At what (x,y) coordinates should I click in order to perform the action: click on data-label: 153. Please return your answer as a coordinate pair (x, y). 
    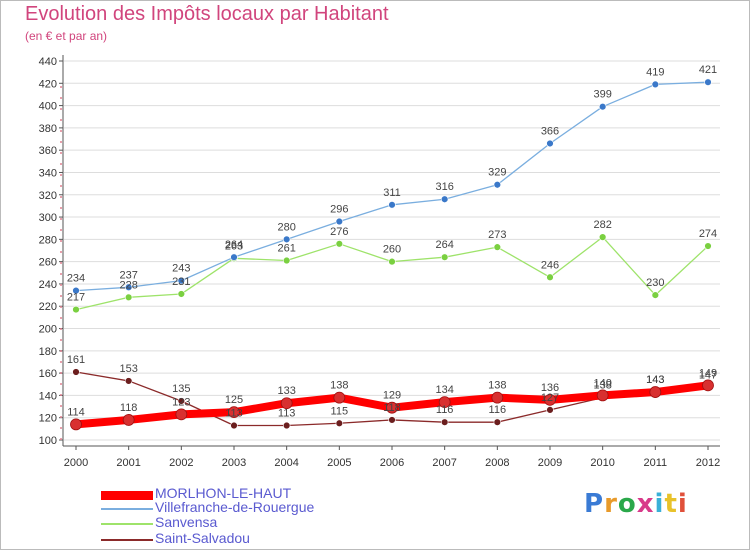
    Looking at the image, I should click on (128, 369).